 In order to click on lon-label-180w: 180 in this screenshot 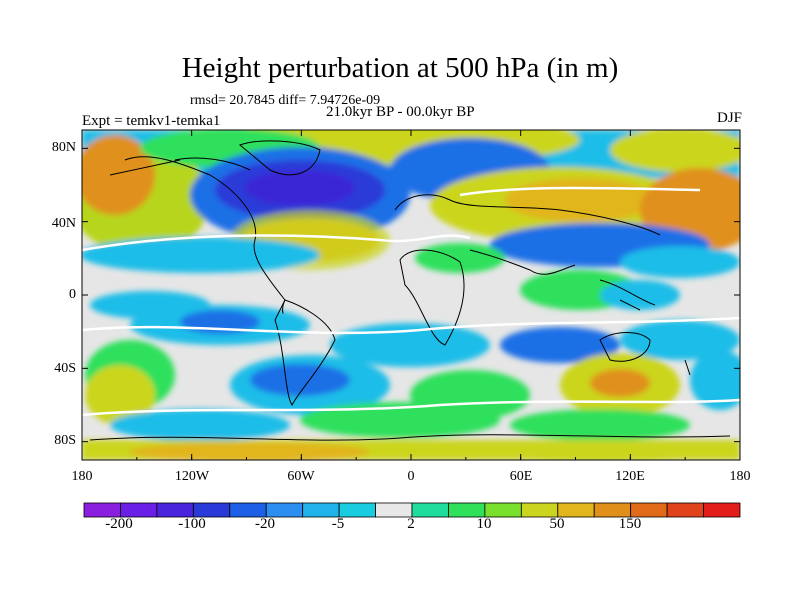, I will do `click(82, 476)`.